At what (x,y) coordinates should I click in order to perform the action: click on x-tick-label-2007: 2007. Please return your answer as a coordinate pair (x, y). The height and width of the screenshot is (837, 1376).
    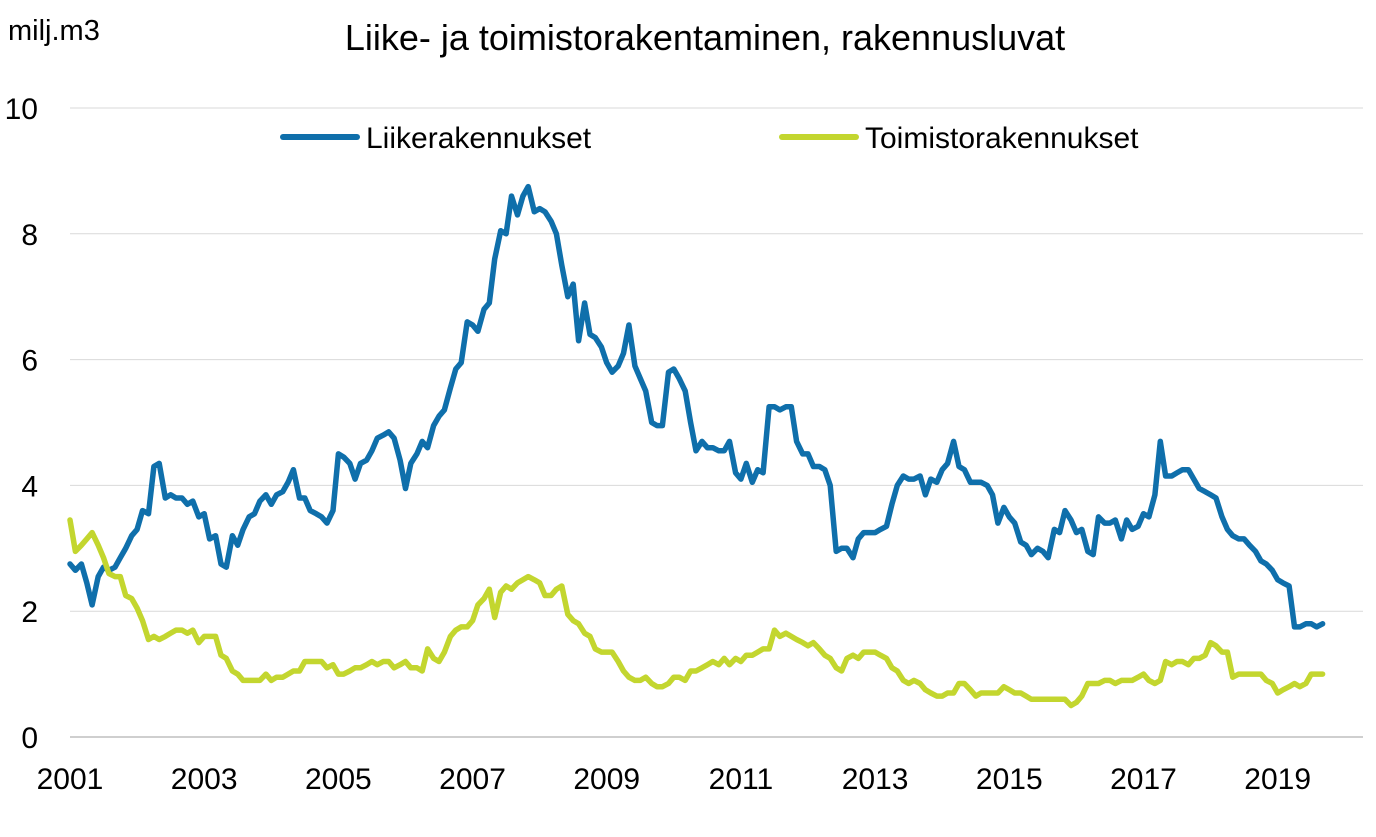
    Looking at the image, I should click on (472, 779).